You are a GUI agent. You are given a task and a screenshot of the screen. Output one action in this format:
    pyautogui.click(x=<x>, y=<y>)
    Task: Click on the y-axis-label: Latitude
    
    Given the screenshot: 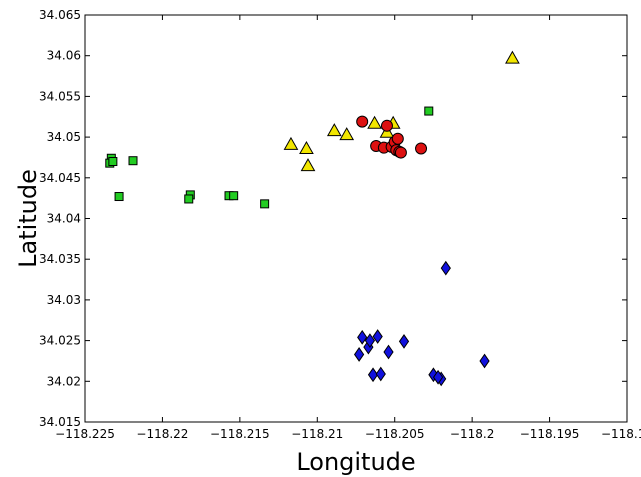 What is the action you would take?
    pyautogui.click(x=28, y=218)
    